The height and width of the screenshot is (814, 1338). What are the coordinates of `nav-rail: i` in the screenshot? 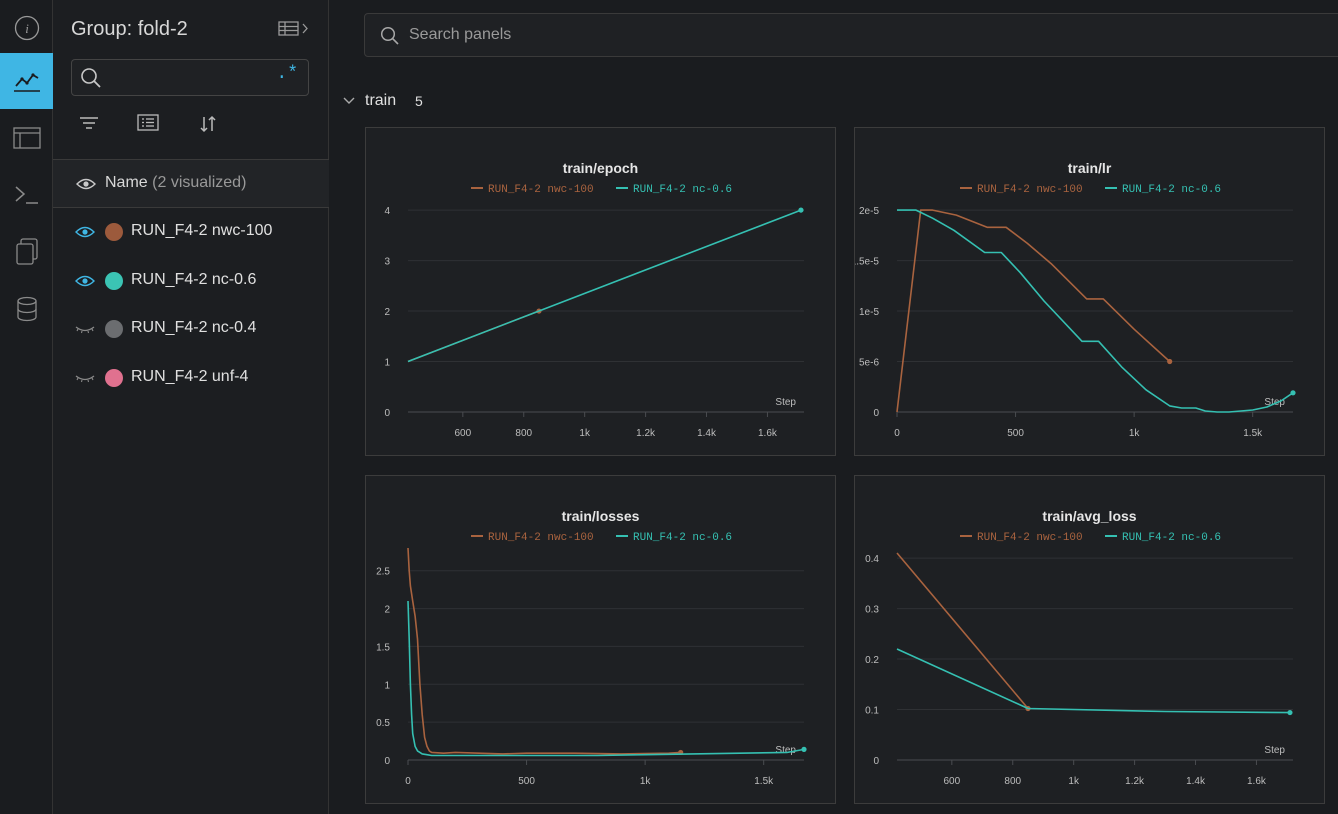 It's located at (26, 407).